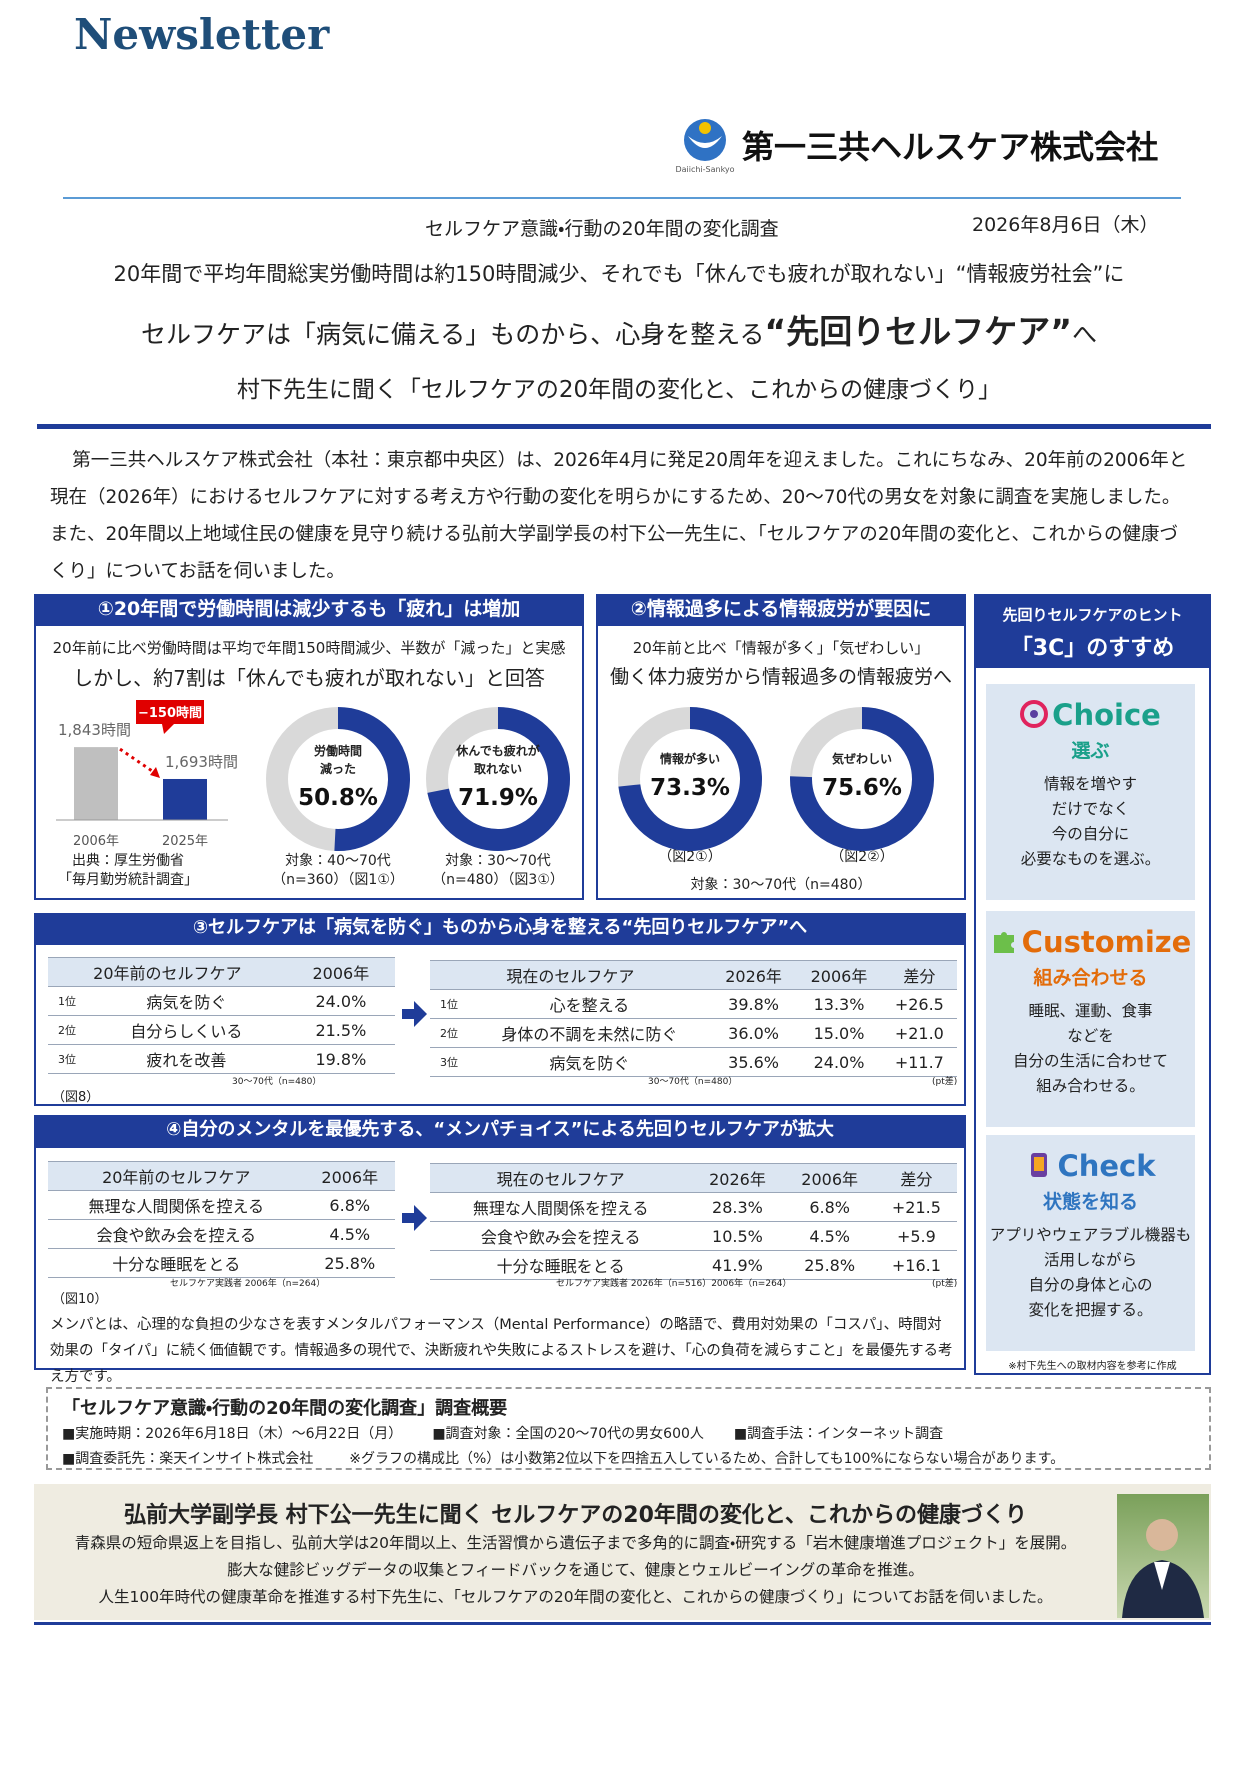 The height and width of the screenshot is (1788, 1238). What do you see at coordinates (500, 929) in the screenshot?
I see `panel-title: ③セルフケアは「病気を防ぐ」ものから心身を整える“先回りセルフケア”へ` at bounding box center [500, 929].